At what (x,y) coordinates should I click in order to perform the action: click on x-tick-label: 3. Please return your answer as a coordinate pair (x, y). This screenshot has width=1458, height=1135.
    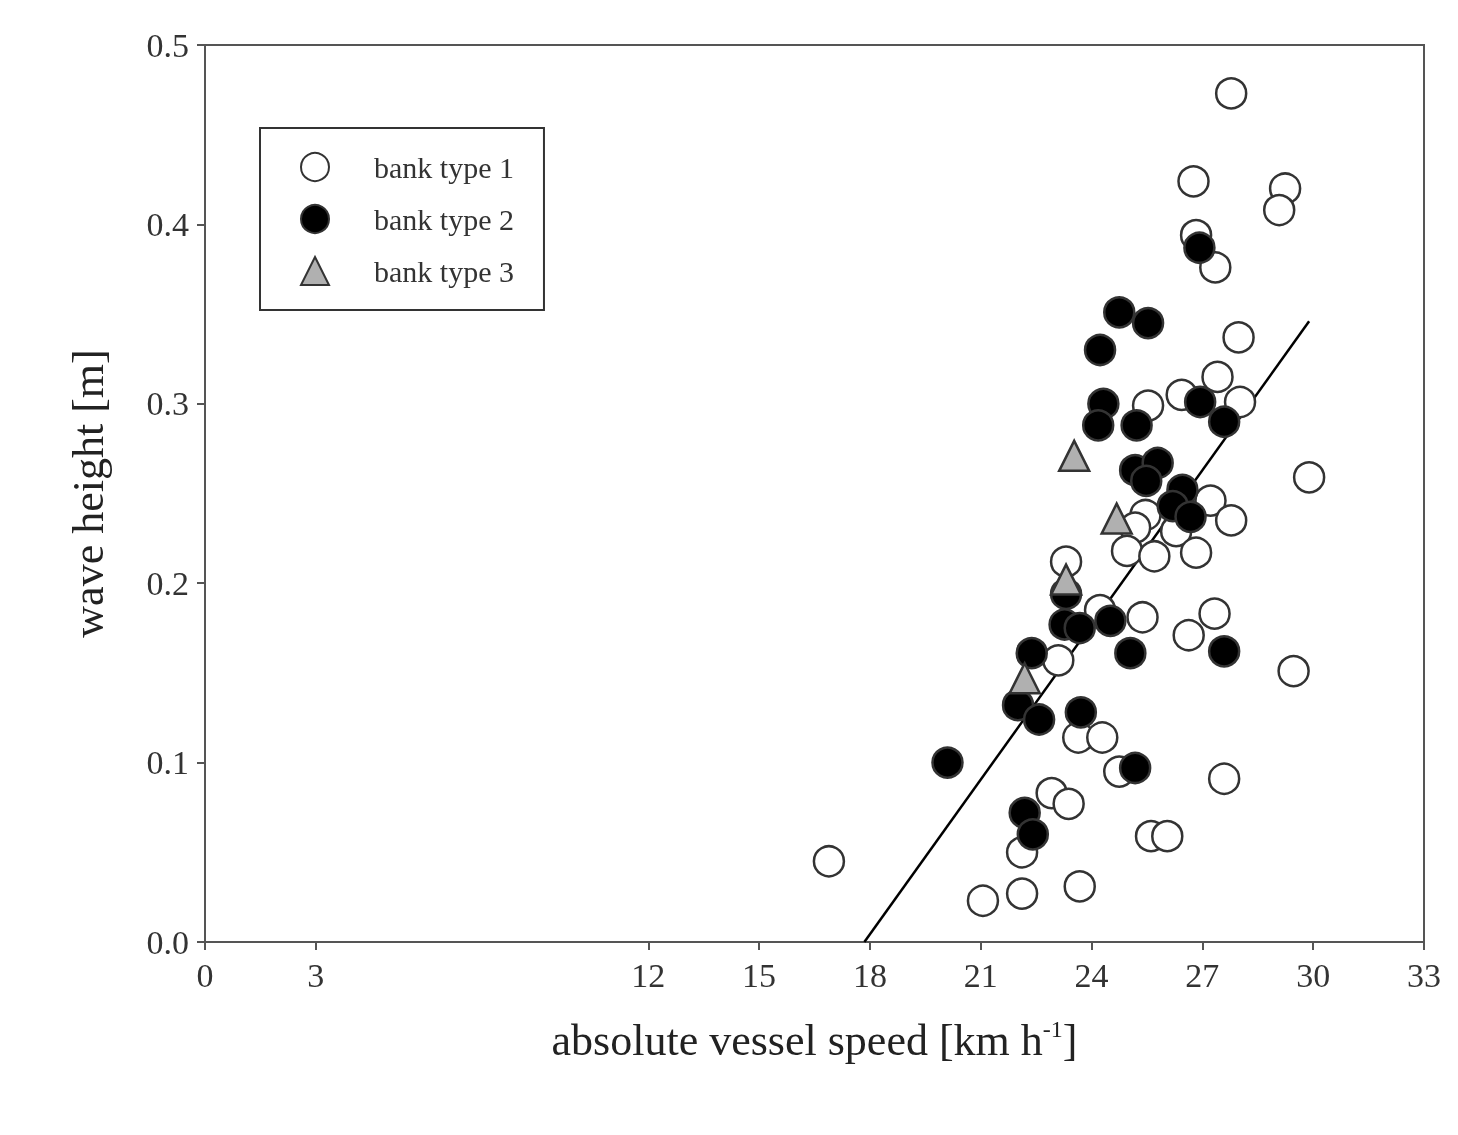
    Looking at the image, I should click on (316, 975).